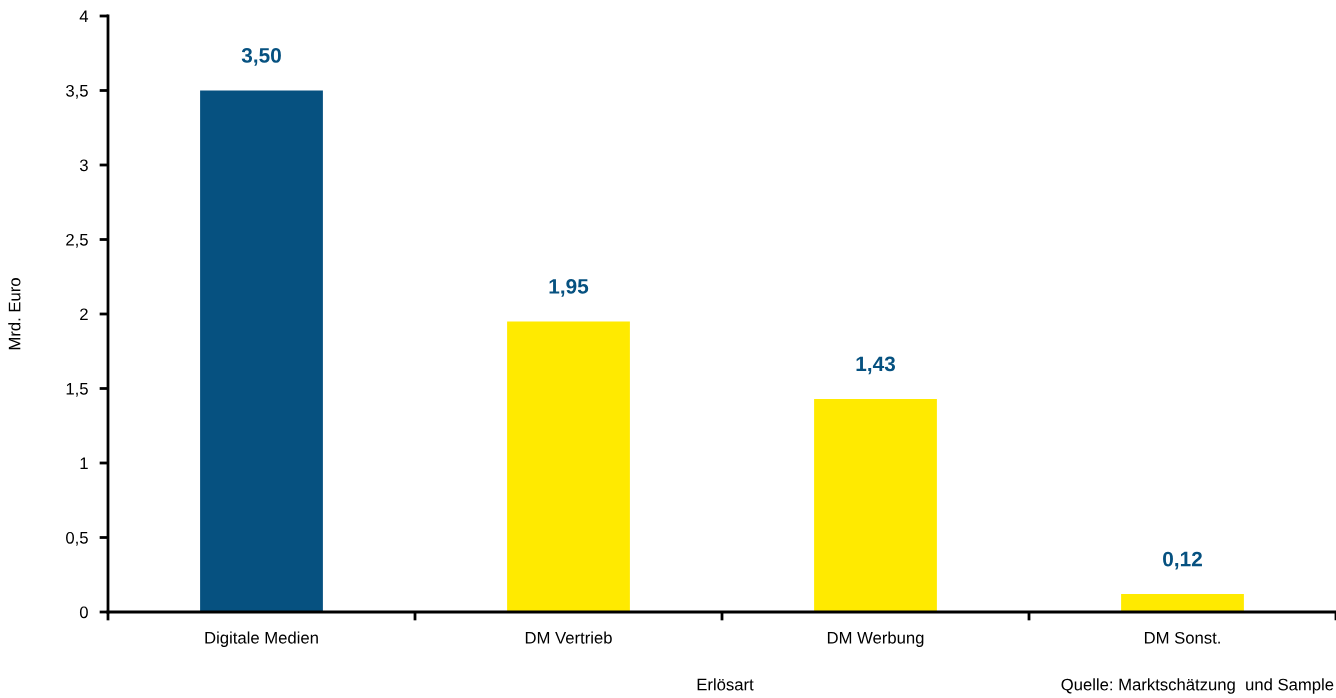 The height and width of the screenshot is (698, 1336). What do you see at coordinates (568, 637) in the screenshot?
I see `x-tick-label: DM Vertrieb` at bounding box center [568, 637].